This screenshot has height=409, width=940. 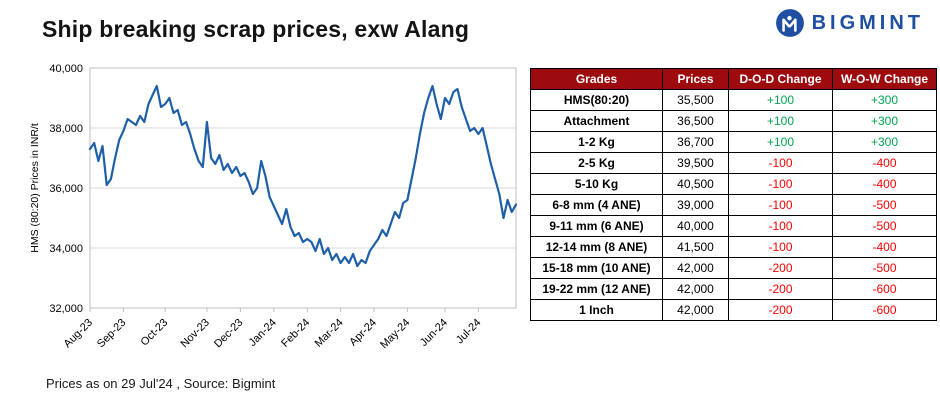 What do you see at coordinates (596, 79) in the screenshot?
I see `col-header-grades: Grades` at bounding box center [596, 79].